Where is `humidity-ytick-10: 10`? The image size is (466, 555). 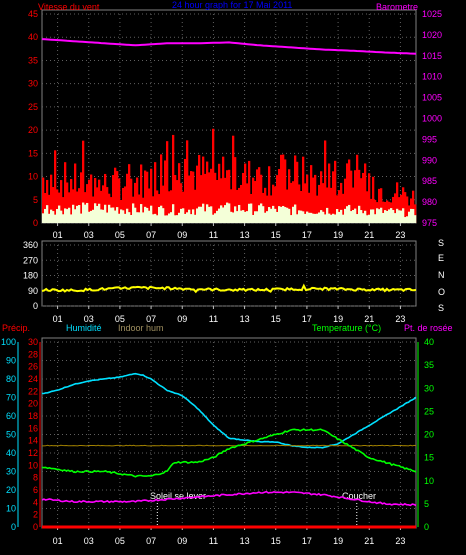
humidity-ytick-10: 10 is located at coordinates (11, 509).